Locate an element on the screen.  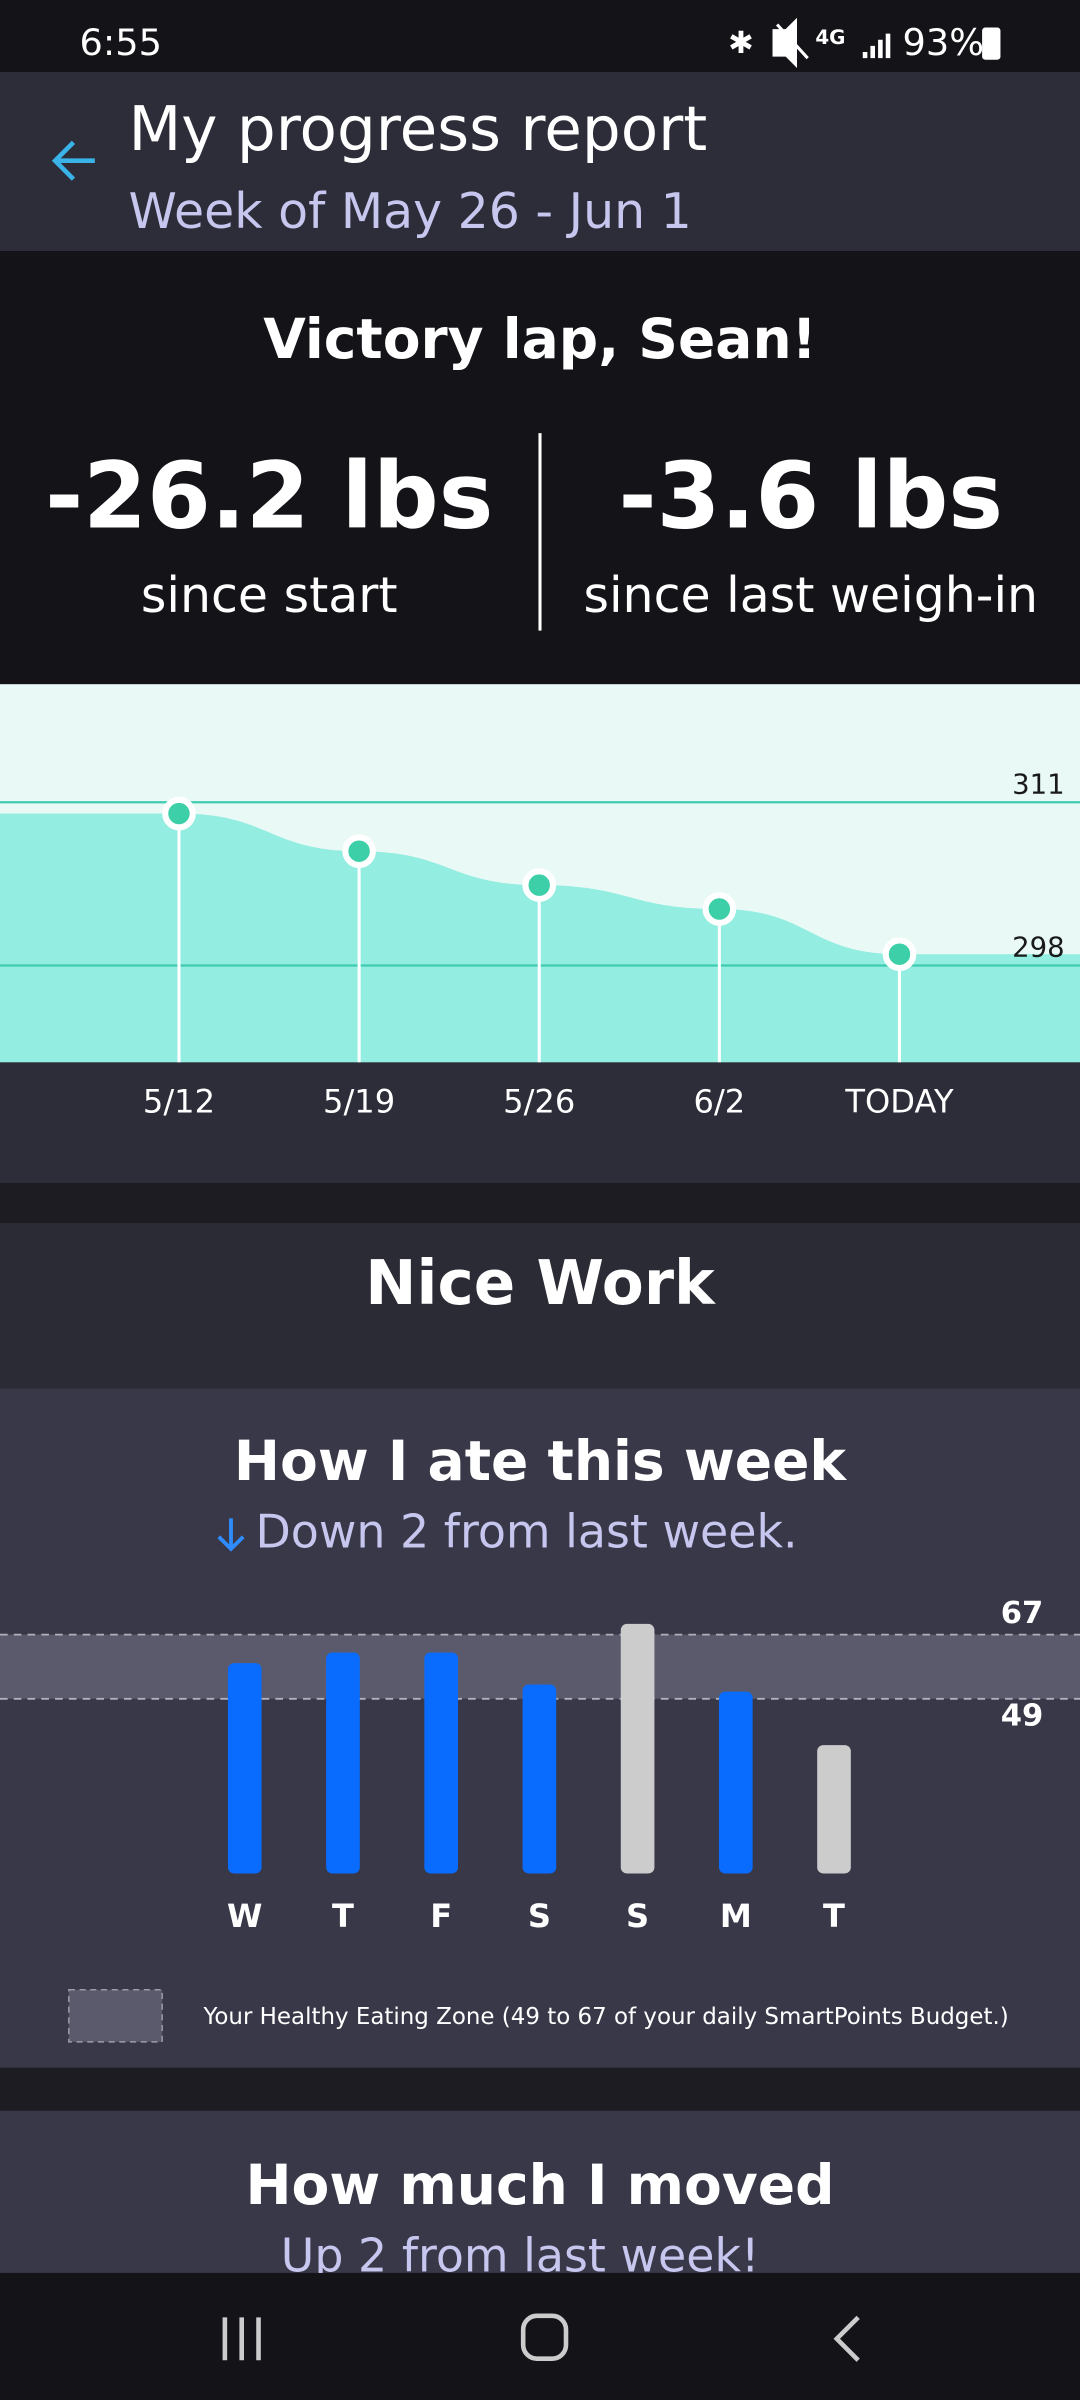
weight-axis-panel is located at coordinates (540, 1123).